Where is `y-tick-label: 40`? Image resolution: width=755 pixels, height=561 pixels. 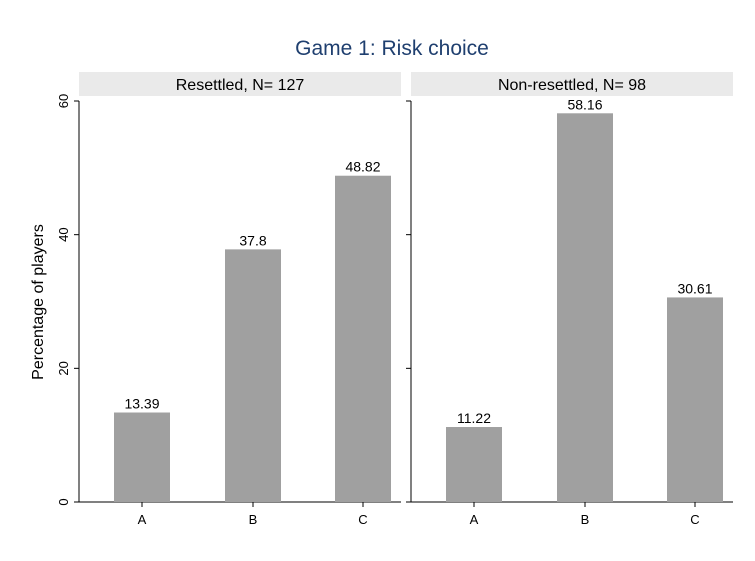
y-tick-label: 40 is located at coordinates (63, 234).